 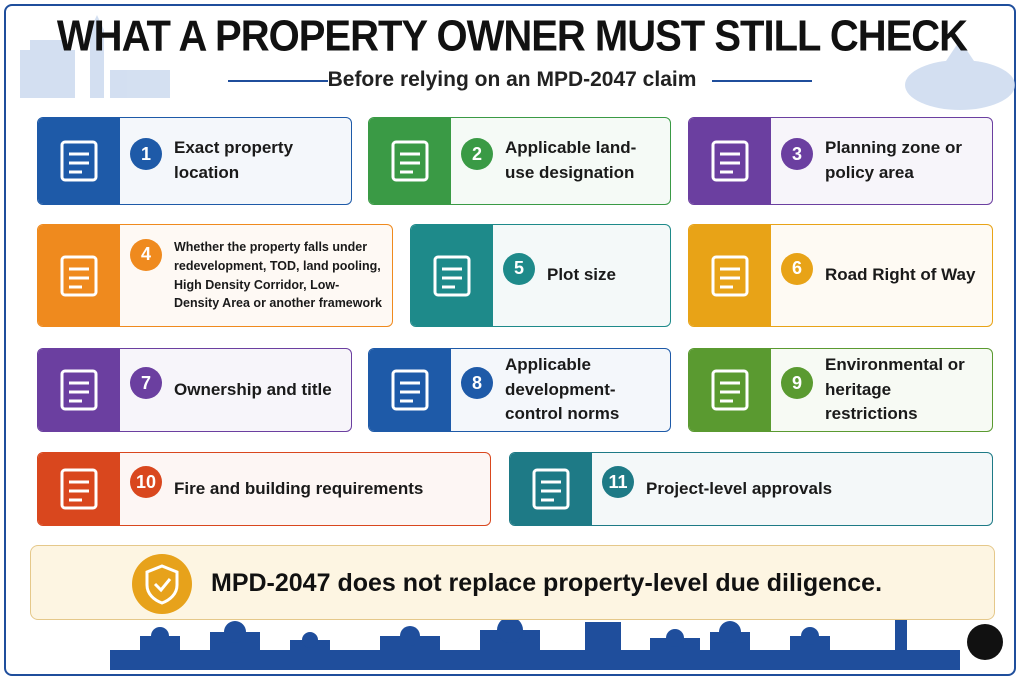 What do you see at coordinates (797, 154) in the screenshot?
I see `item-number: 3` at bounding box center [797, 154].